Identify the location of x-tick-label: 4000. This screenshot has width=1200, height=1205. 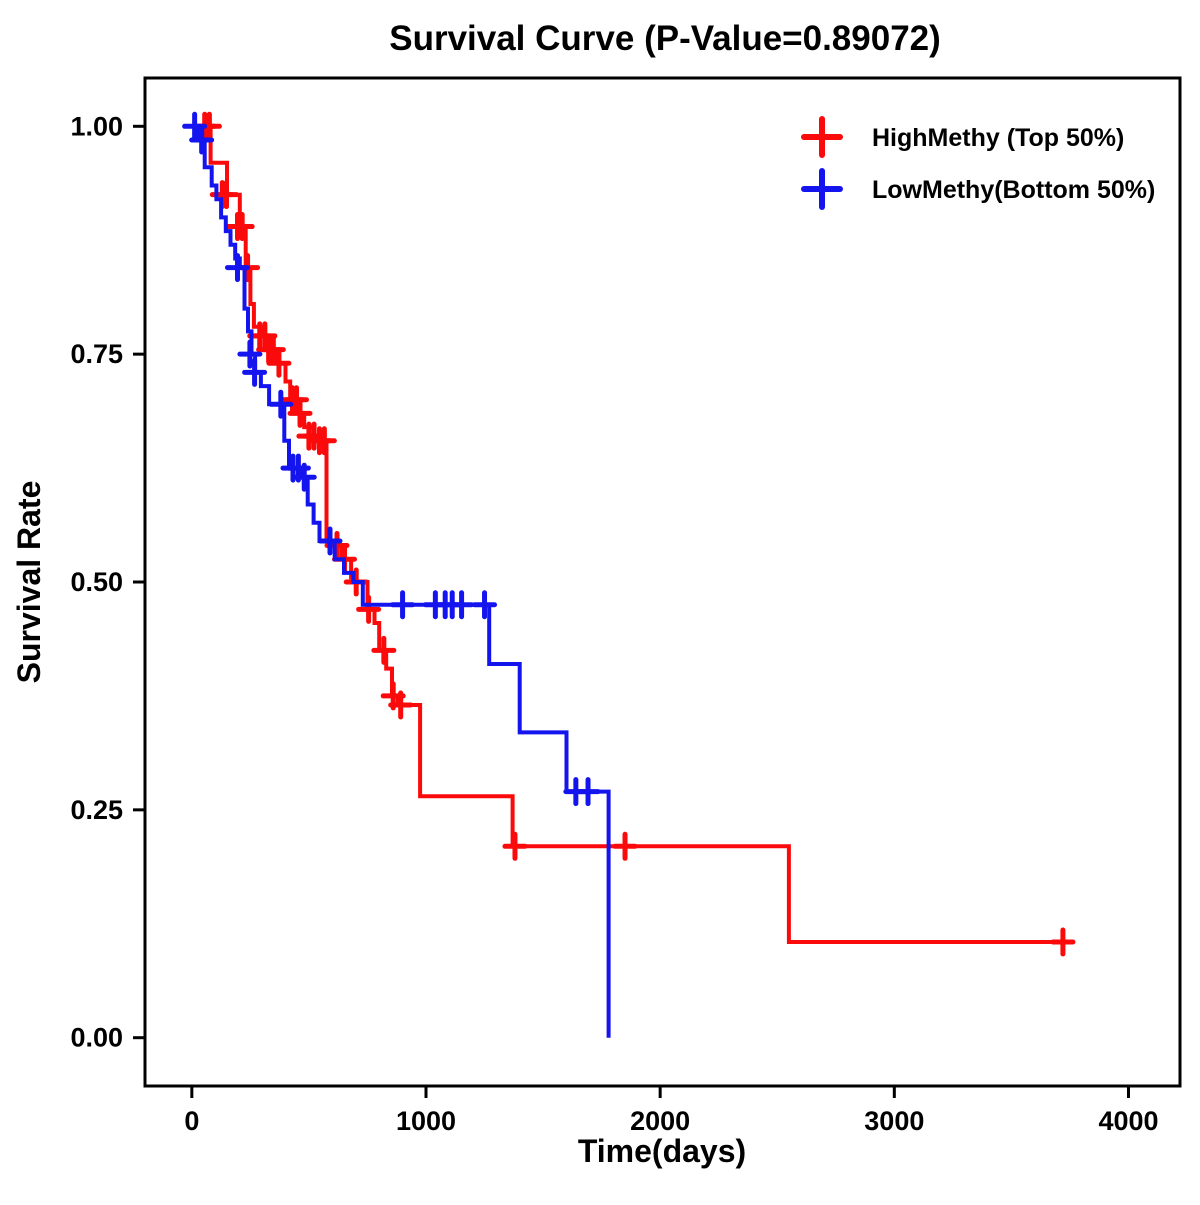
(1128, 1121).